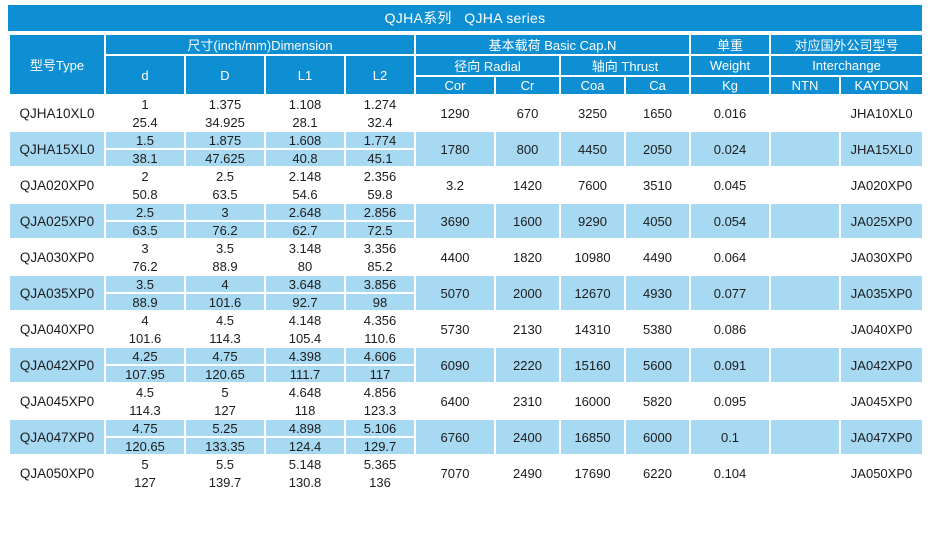 The image size is (930, 538). Describe the element at coordinates (455, 85) in the screenshot. I see `col-header-cor: Cor` at that location.